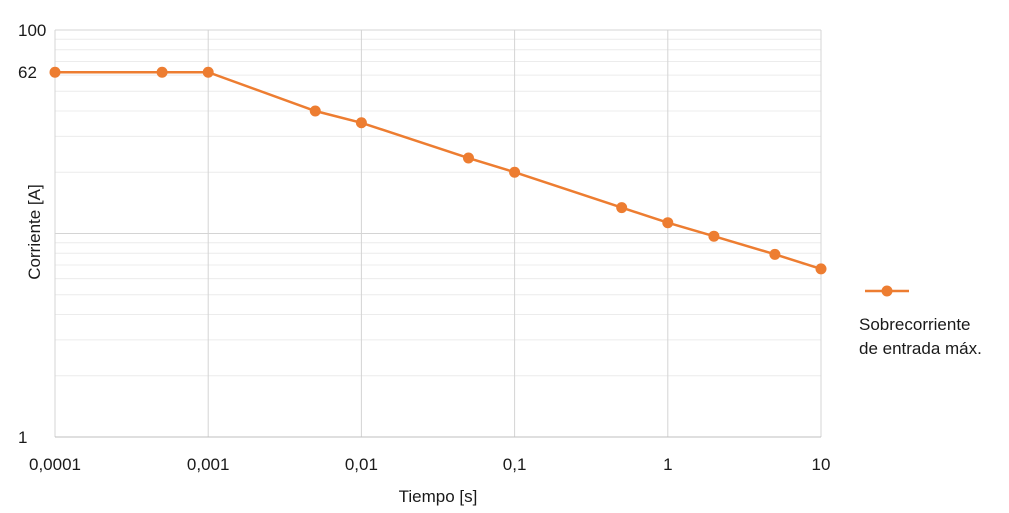 The image size is (1009, 513). What do you see at coordinates (887, 291) in the screenshot?
I see `legend-marker-swatch` at bounding box center [887, 291].